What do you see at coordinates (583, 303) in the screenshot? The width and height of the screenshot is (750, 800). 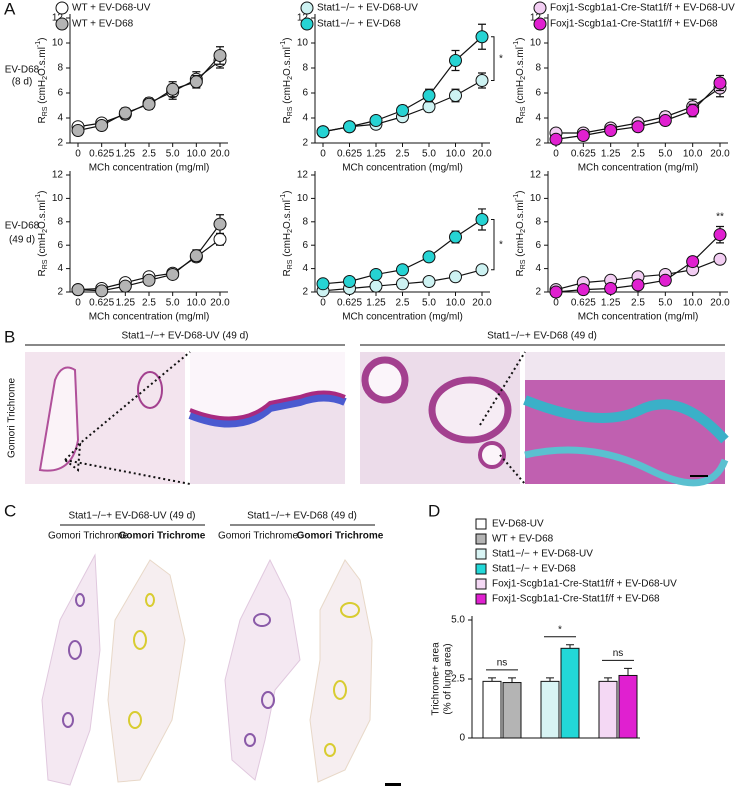 I see `x-tick-label: 0.625` at bounding box center [583, 303].